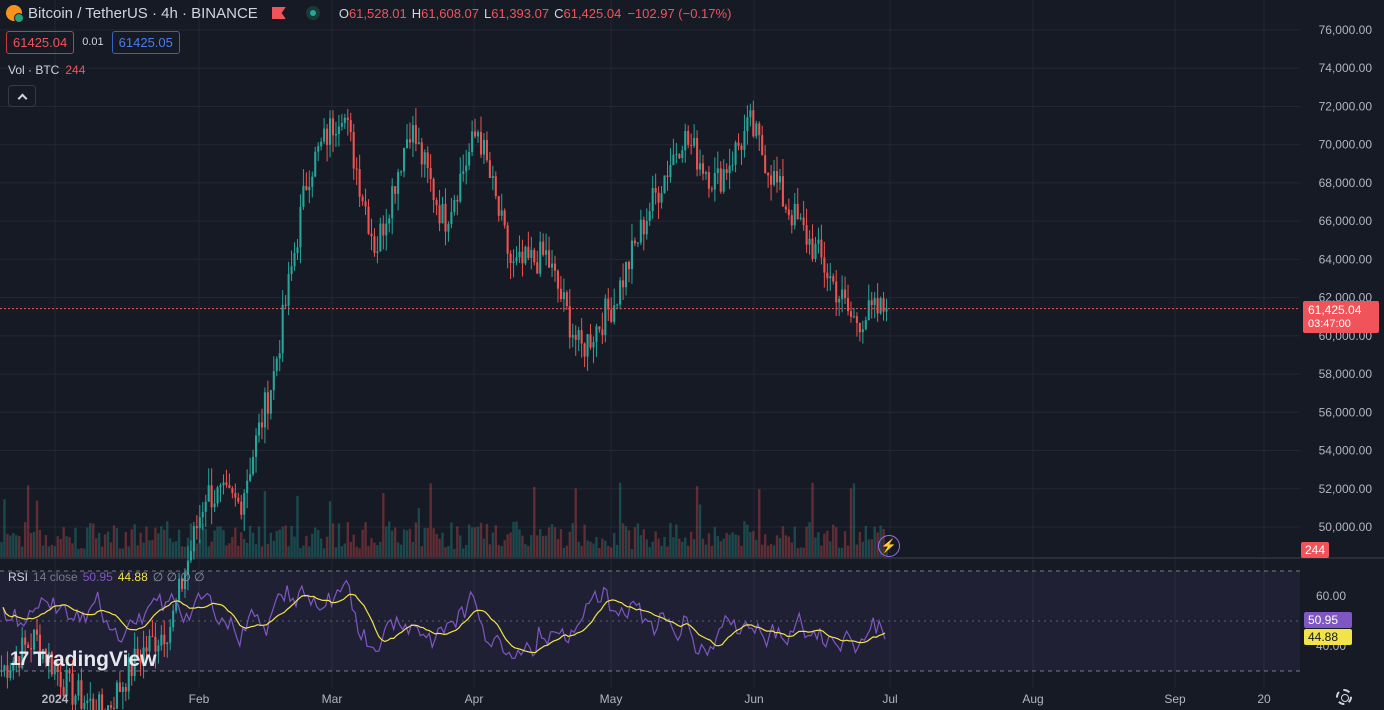 The height and width of the screenshot is (710, 1384). I want to click on lightning-icon: ⚡, so click(889, 546).